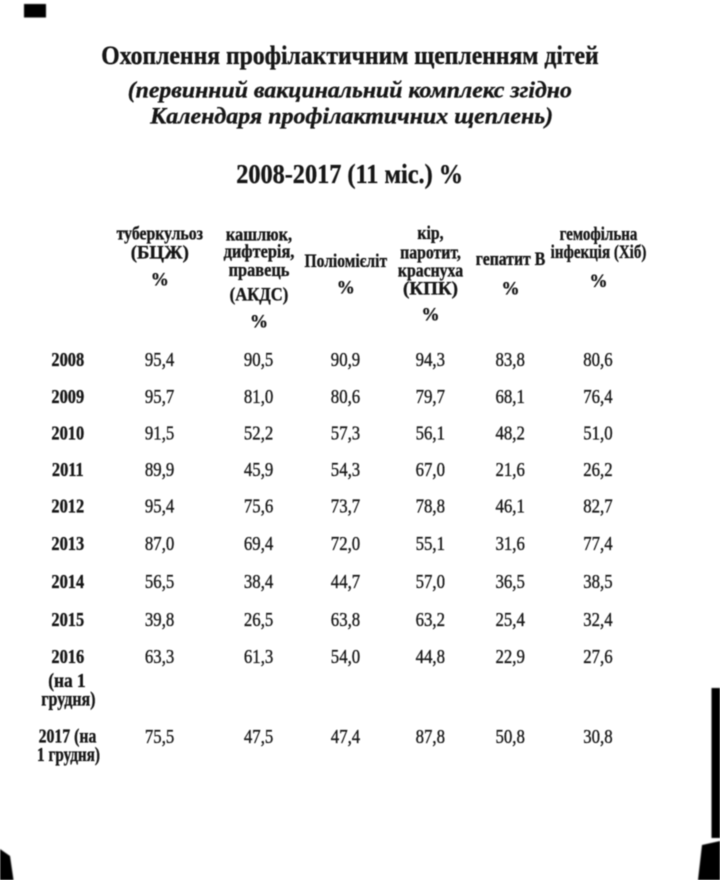 This screenshot has width=720, height=880. What do you see at coordinates (259, 544) in the screenshot?
I see `svg-text: 69,4` at bounding box center [259, 544].